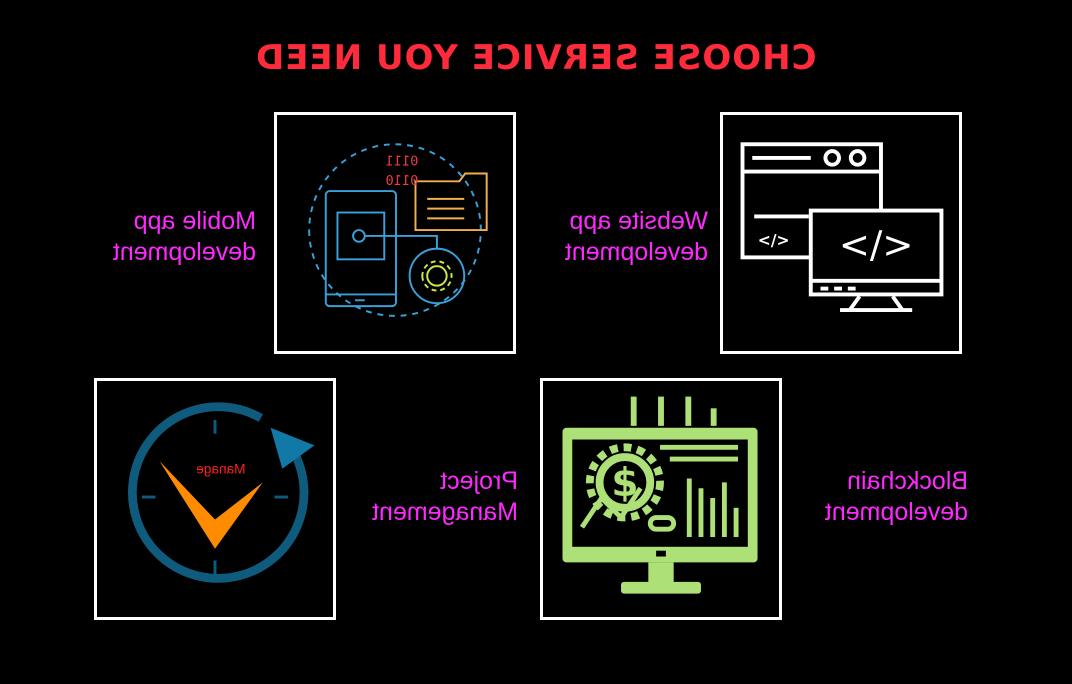 Image resolution: width=1072 pixels, height=684 pixels. Describe the element at coordinates (434, 497) in the screenshot. I see `project-management-label: Project Management` at that location.